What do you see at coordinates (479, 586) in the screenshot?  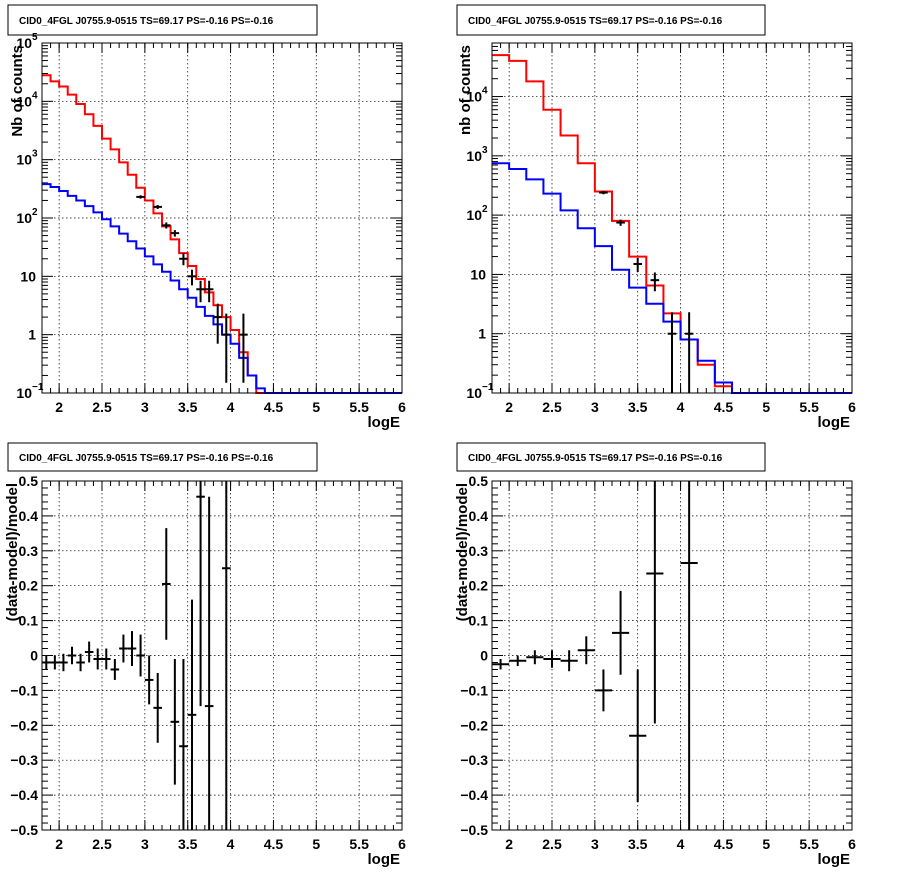 I see `y-tick-label: 0.2` at bounding box center [479, 586].